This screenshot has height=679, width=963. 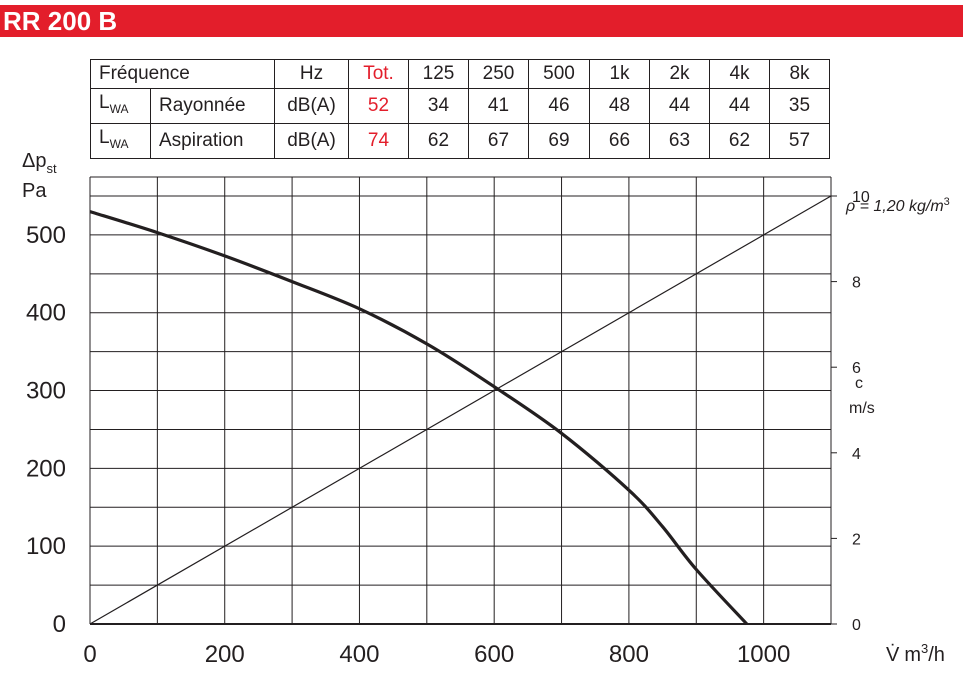 What do you see at coordinates (799, 74) in the screenshot?
I see `column-header: 8k` at bounding box center [799, 74].